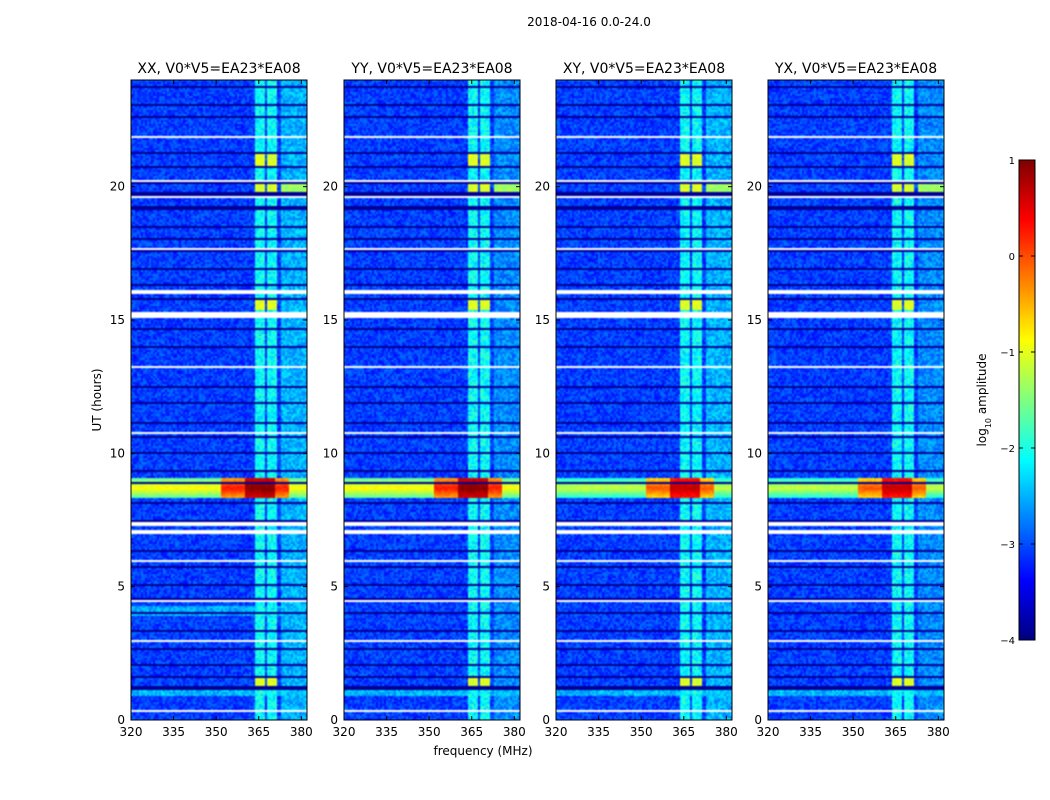 This screenshot has width=1050, height=800. I want to click on x-axis-label: frequency (MHz), so click(482, 751).